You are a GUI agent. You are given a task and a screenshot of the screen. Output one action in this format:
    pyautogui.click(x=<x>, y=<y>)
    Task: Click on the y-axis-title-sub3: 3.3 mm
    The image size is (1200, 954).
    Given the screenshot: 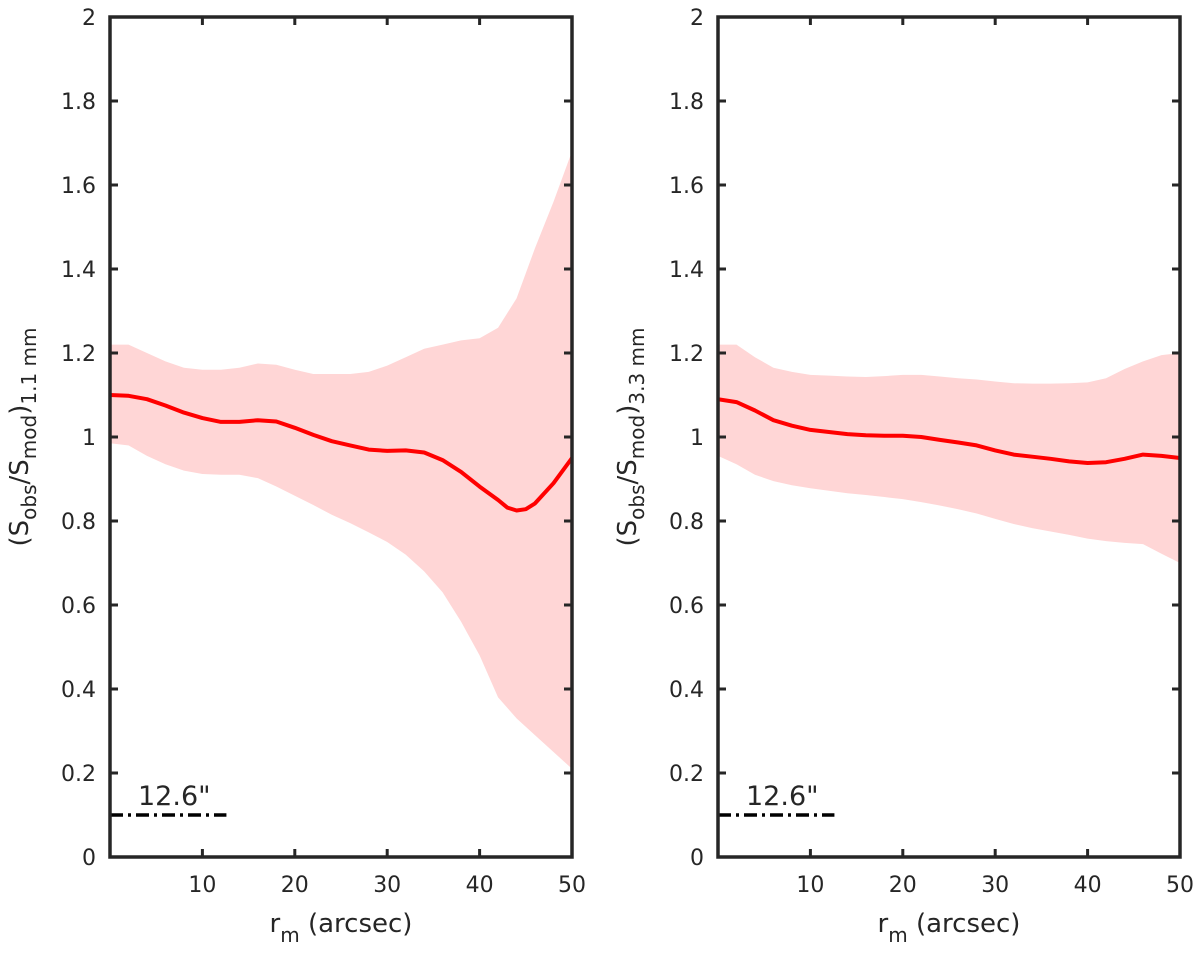 What is the action you would take?
    pyautogui.click(x=637, y=366)
    